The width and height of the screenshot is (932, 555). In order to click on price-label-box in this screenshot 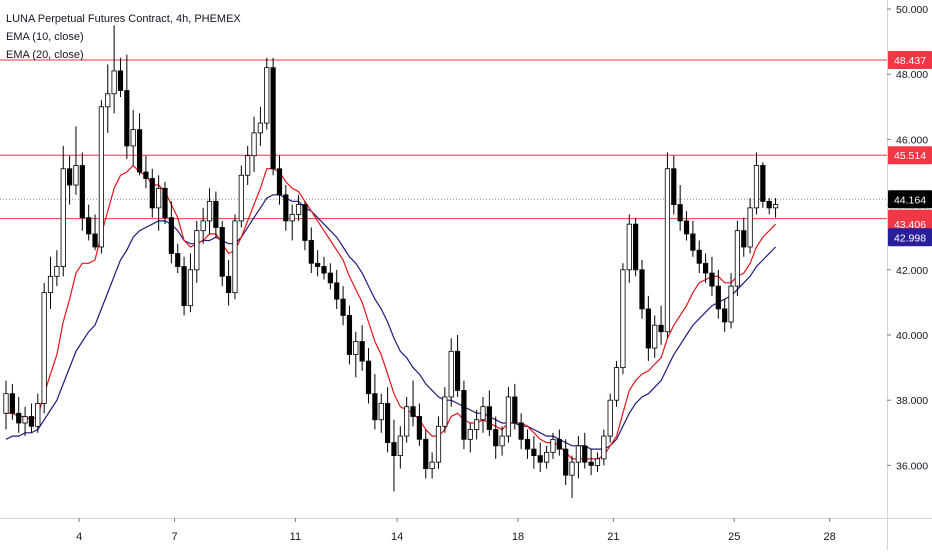, I will do `click(910, 59)`.